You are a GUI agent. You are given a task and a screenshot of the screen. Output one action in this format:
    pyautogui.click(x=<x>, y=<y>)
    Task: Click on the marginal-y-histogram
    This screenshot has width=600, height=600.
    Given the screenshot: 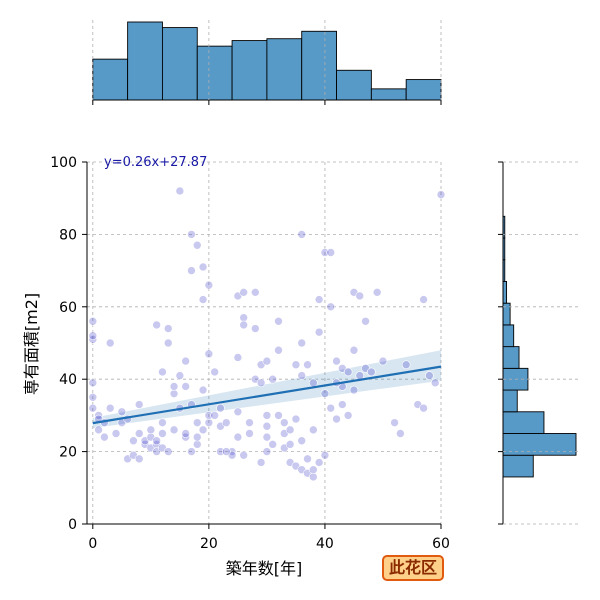 What is the action you would take?
    pyautogui.click(x=537, y=343)
    